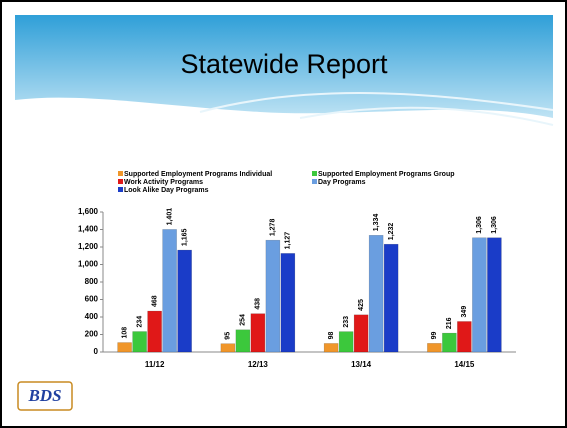 Image resolution: width=567 pixels, height=428 pixels. Describe the element at coordinates (88, 229) in the screenshot. I see `y-tick-label: 1,400` at that location.